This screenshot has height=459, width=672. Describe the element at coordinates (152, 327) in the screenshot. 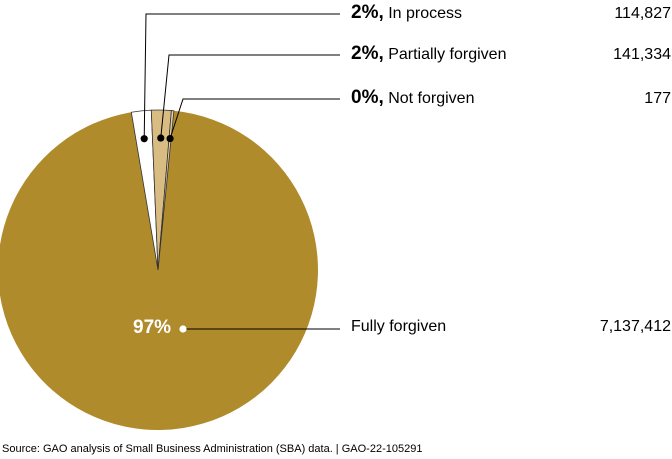

I see `percent-label-fully-forgiven: 97%` at that location.